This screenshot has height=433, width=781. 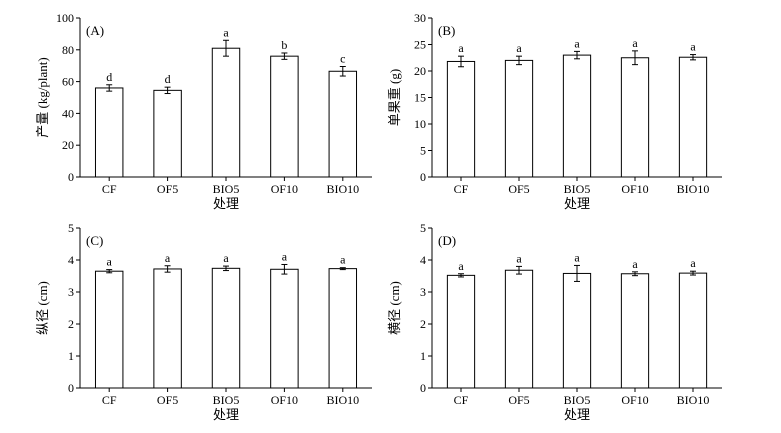 What do you see at coordinates (95, 30) in the screenshot?
I see `panel-label: (A)` at bounding box center [95, 30].